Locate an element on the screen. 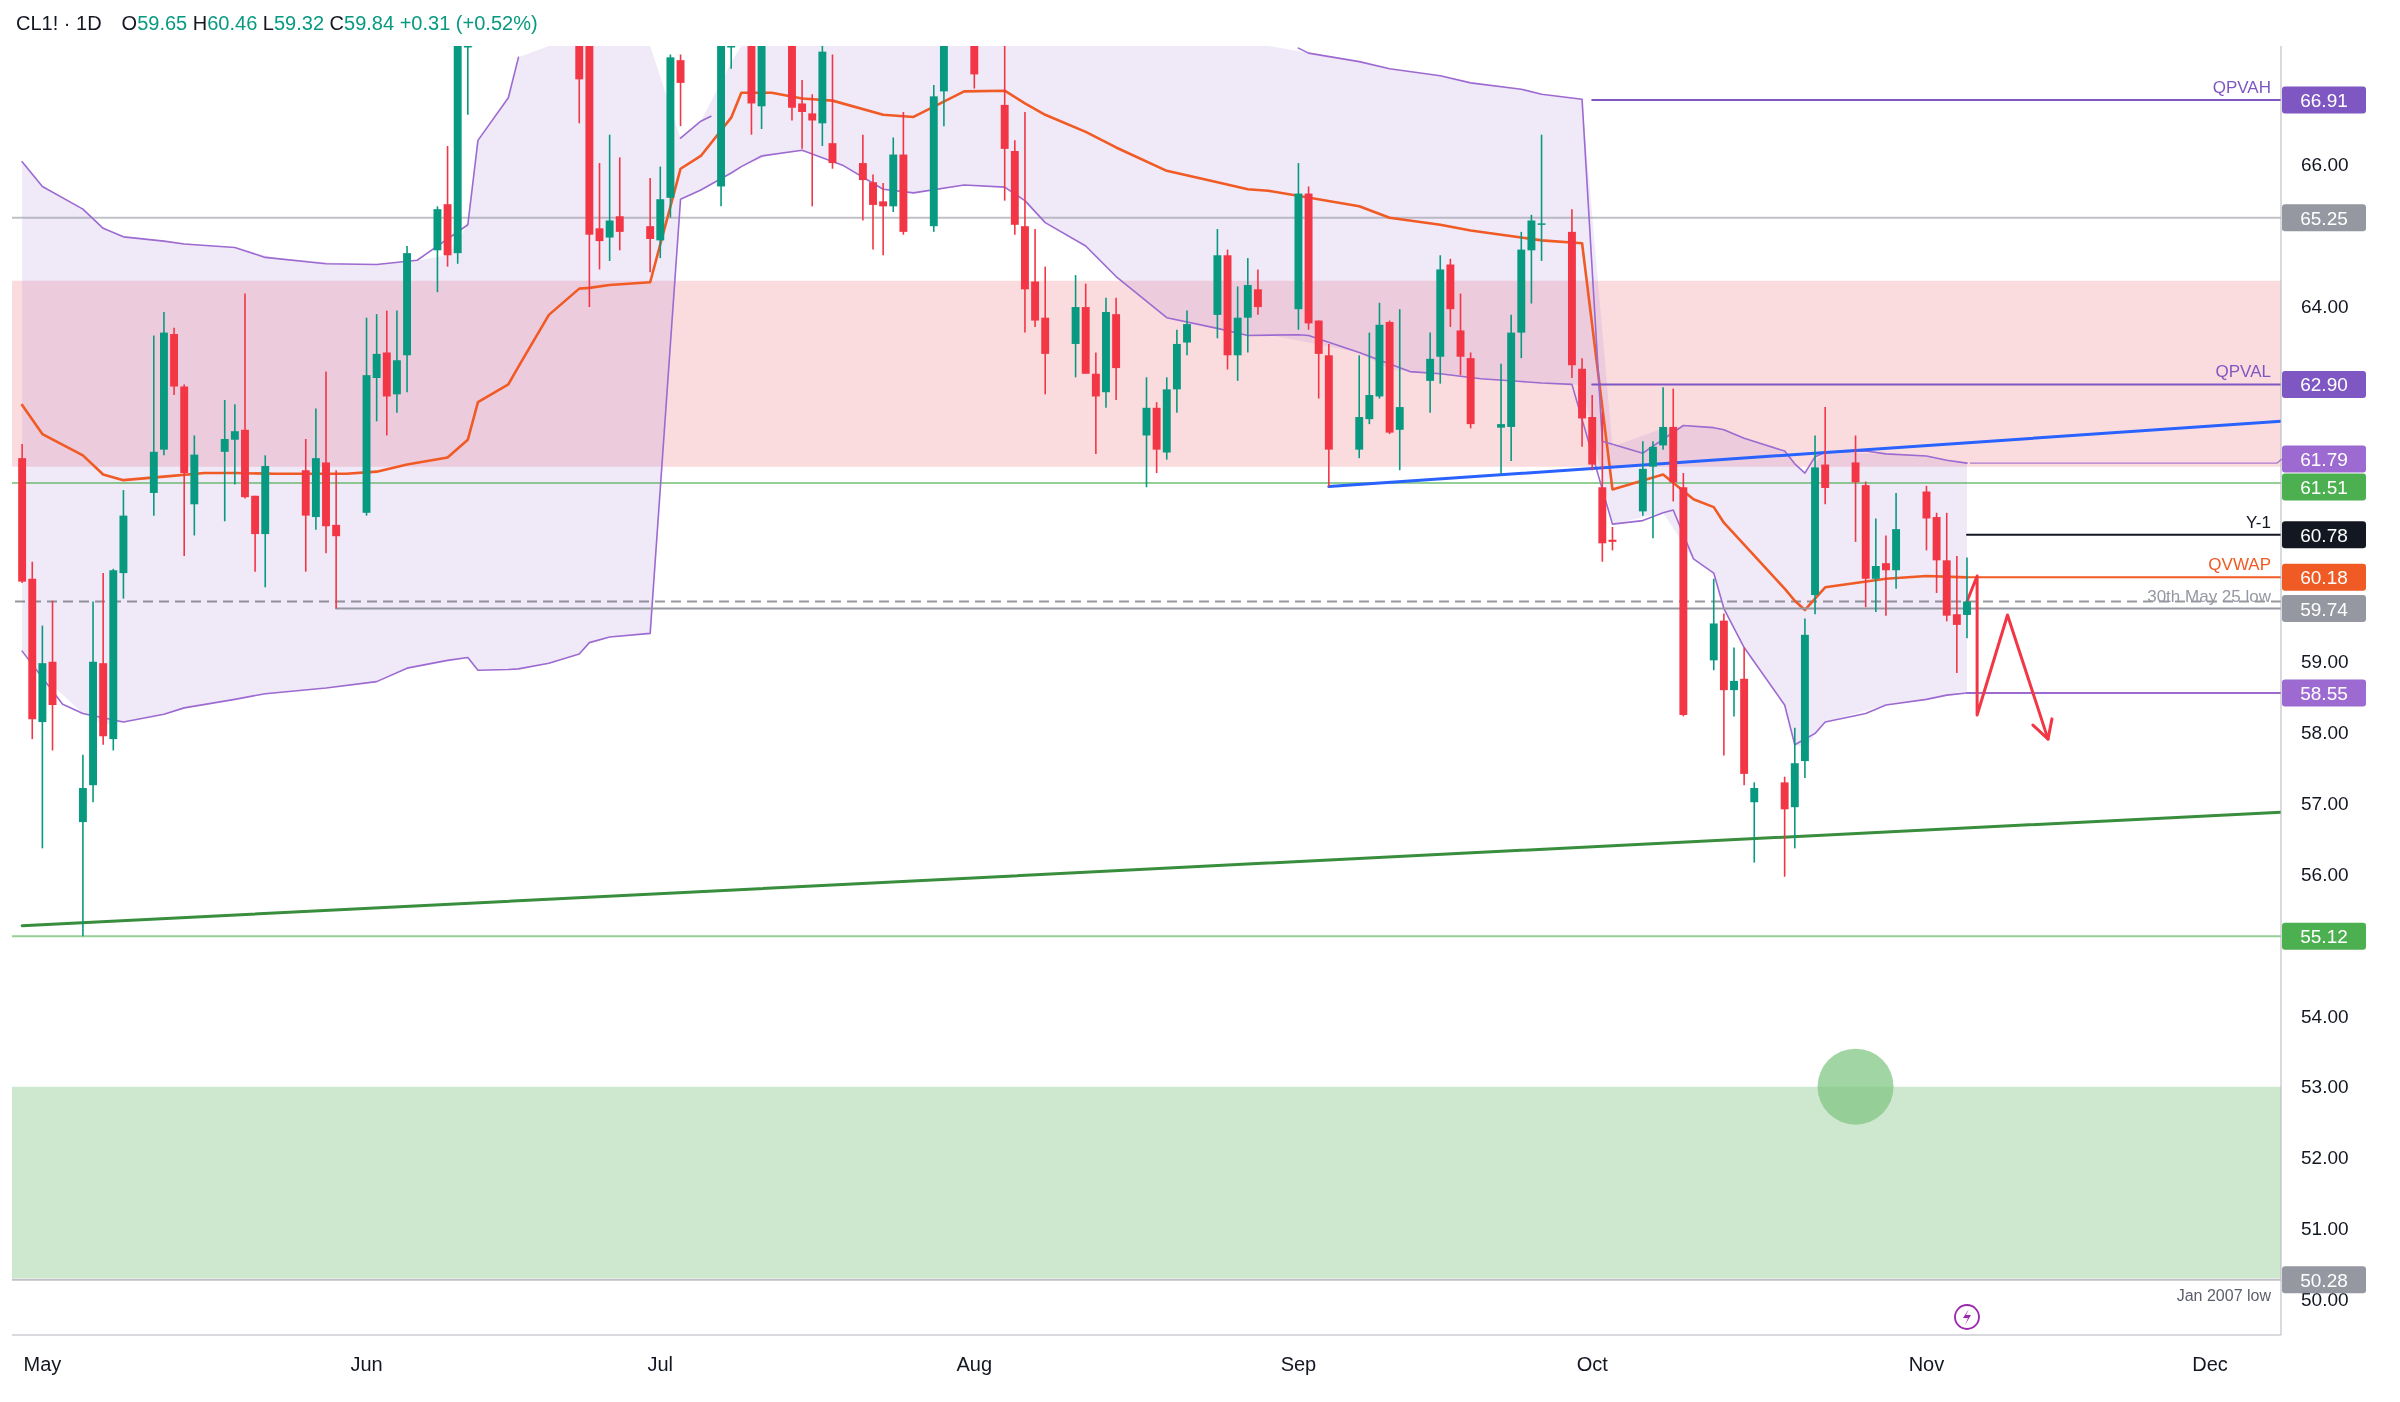 This screenshot has width=2400, height=1402. x-tick-label: Aug is located at coordinates (974, 1364).